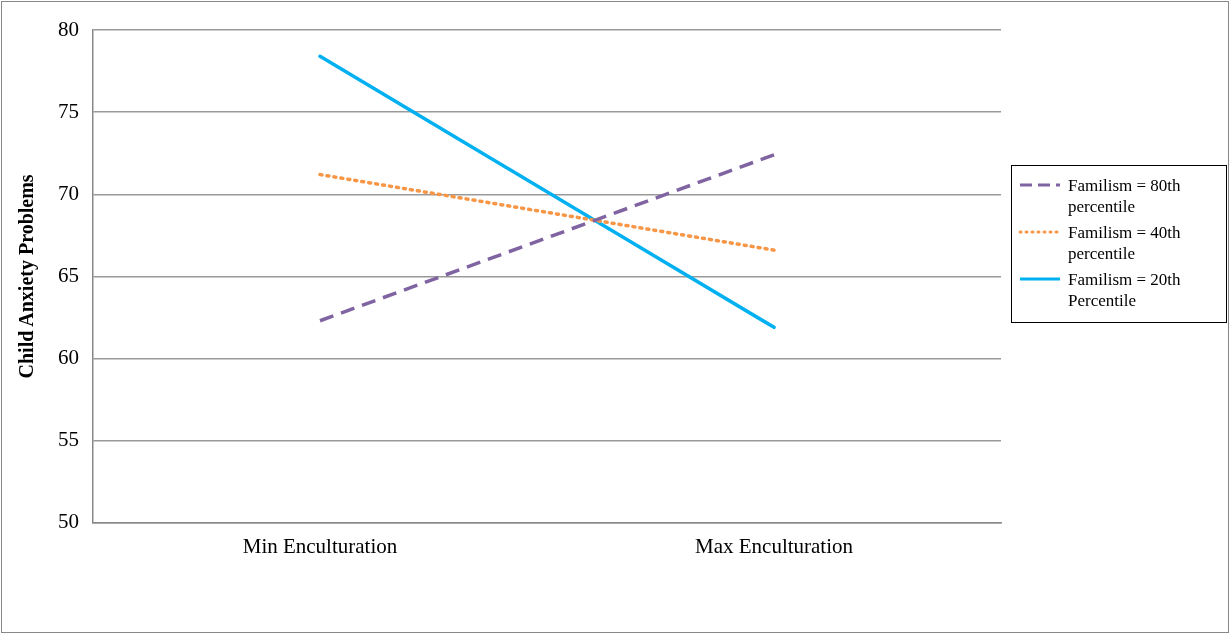 Image resolution: width=1230 pixels, height=634 pixels. Describe the element at coordinates (68, 439) in the screenshot. I see `y-tick-label: 55` at that location.